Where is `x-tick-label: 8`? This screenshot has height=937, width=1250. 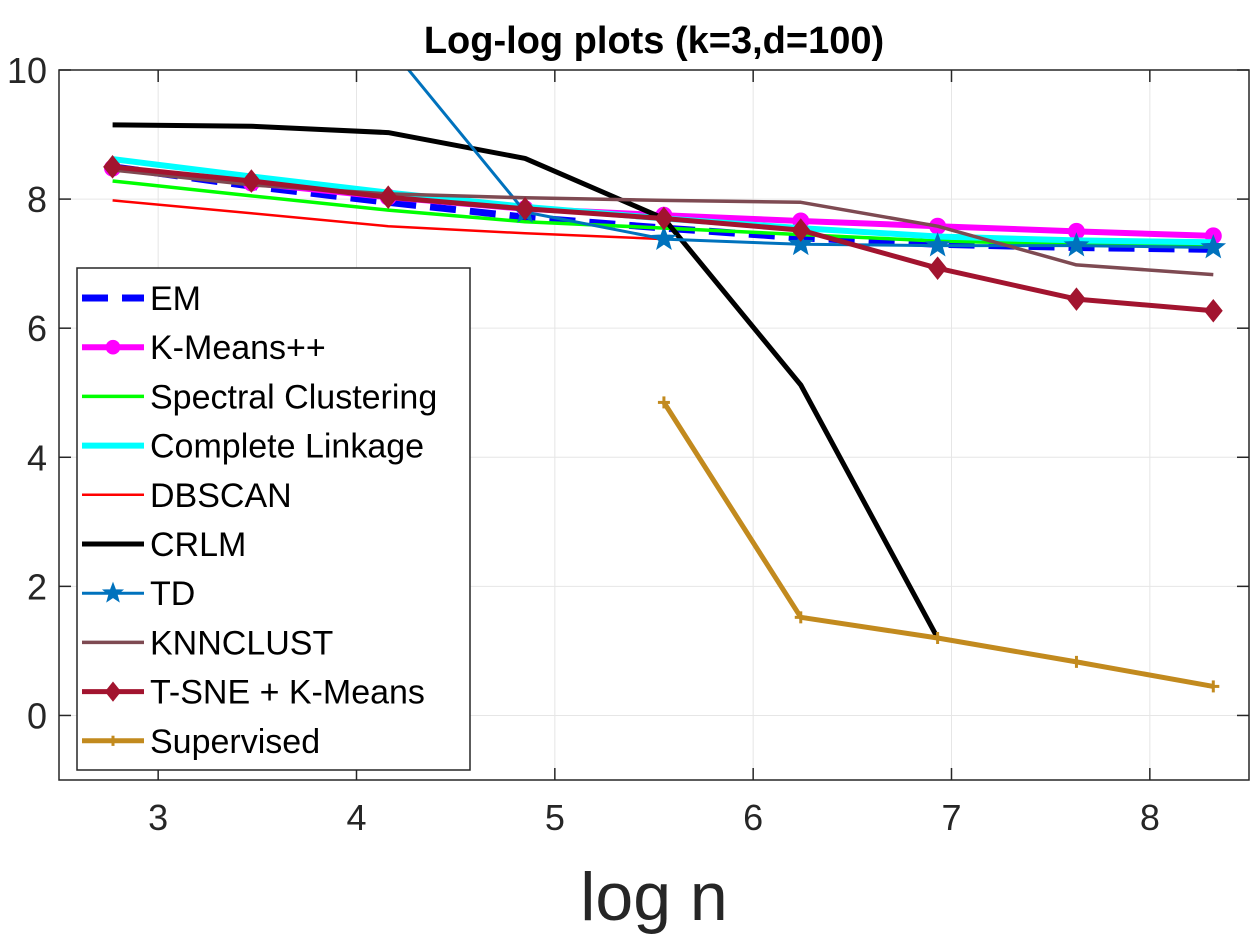 x-tick-label: 8 is located at coordinates (1150, 817).